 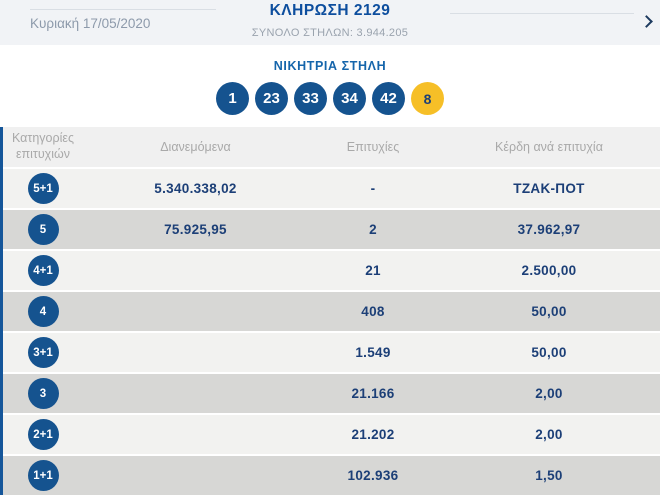 I want to click on draw-date-group: Κυριακή 17/05/2020, so click(x=123, y=20).